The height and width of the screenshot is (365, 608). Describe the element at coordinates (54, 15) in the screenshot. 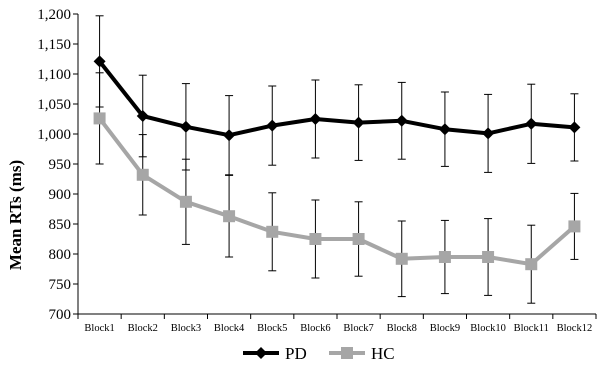

I see `y-tick-label: 1,200` at that location.